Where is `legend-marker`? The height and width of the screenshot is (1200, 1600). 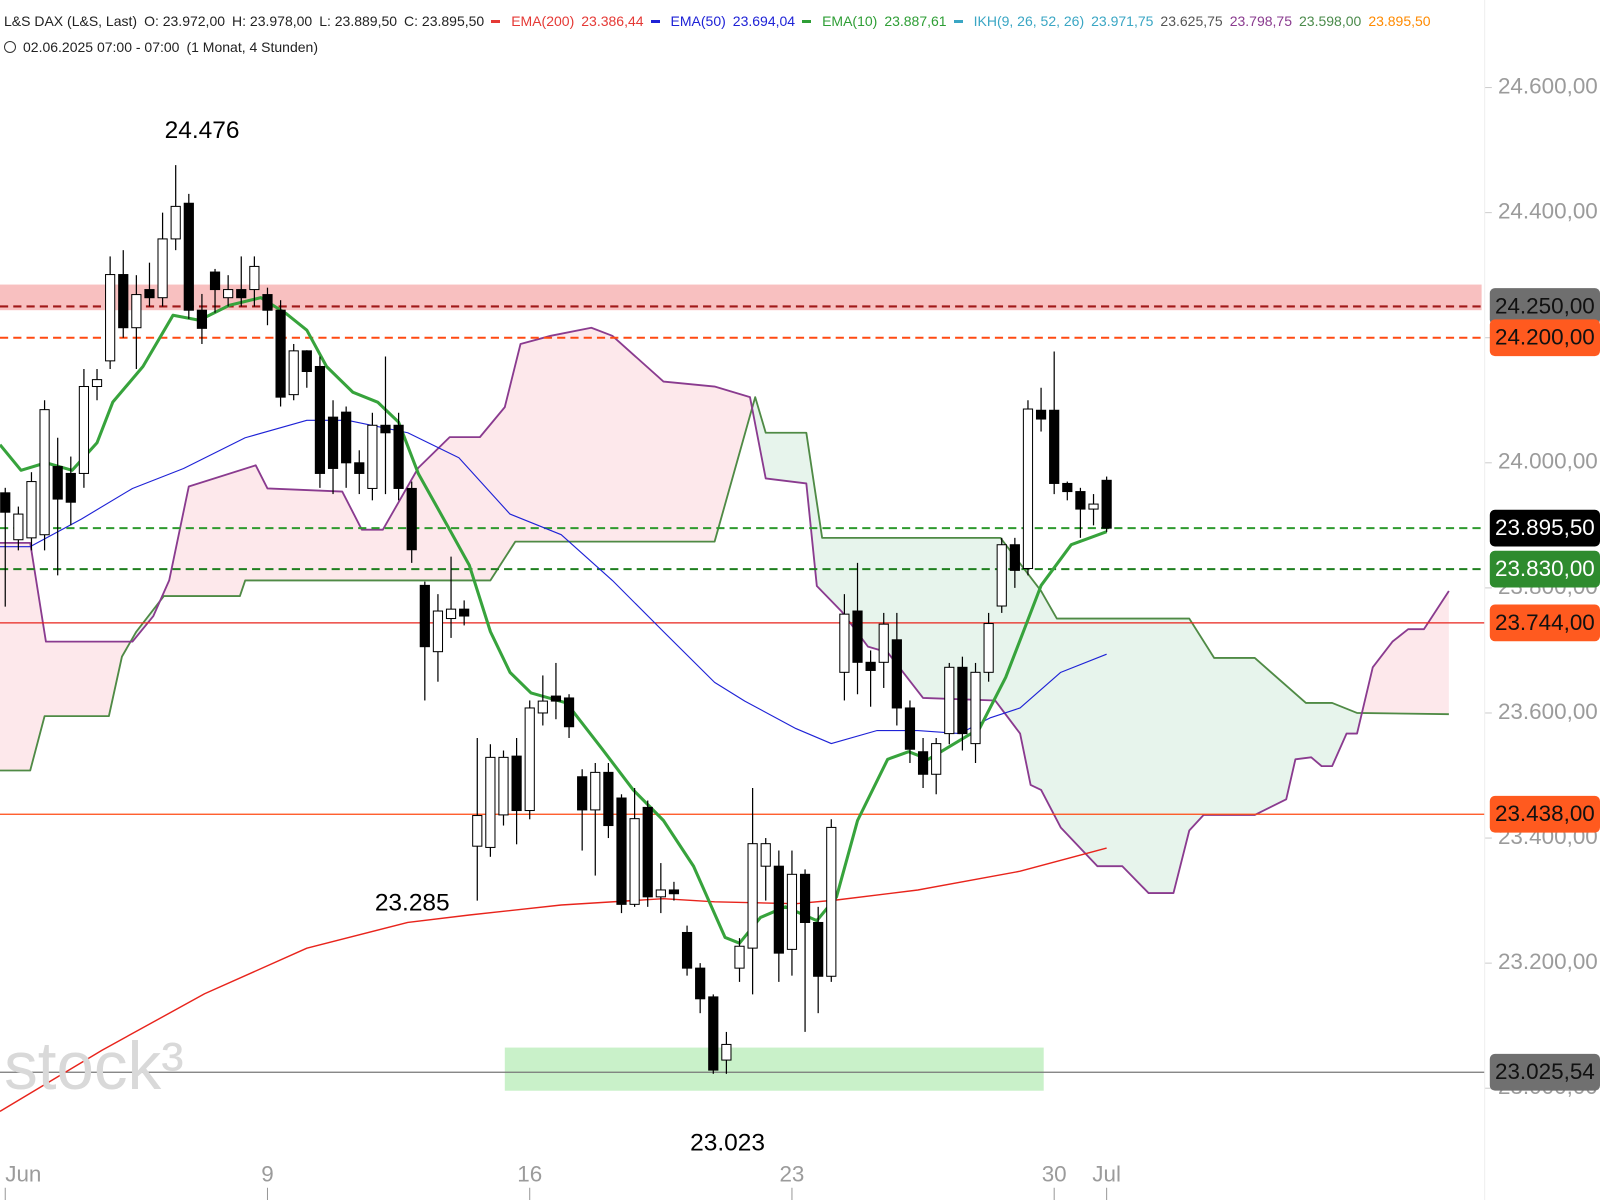 legend-marker is located at coordinates (958, 21).